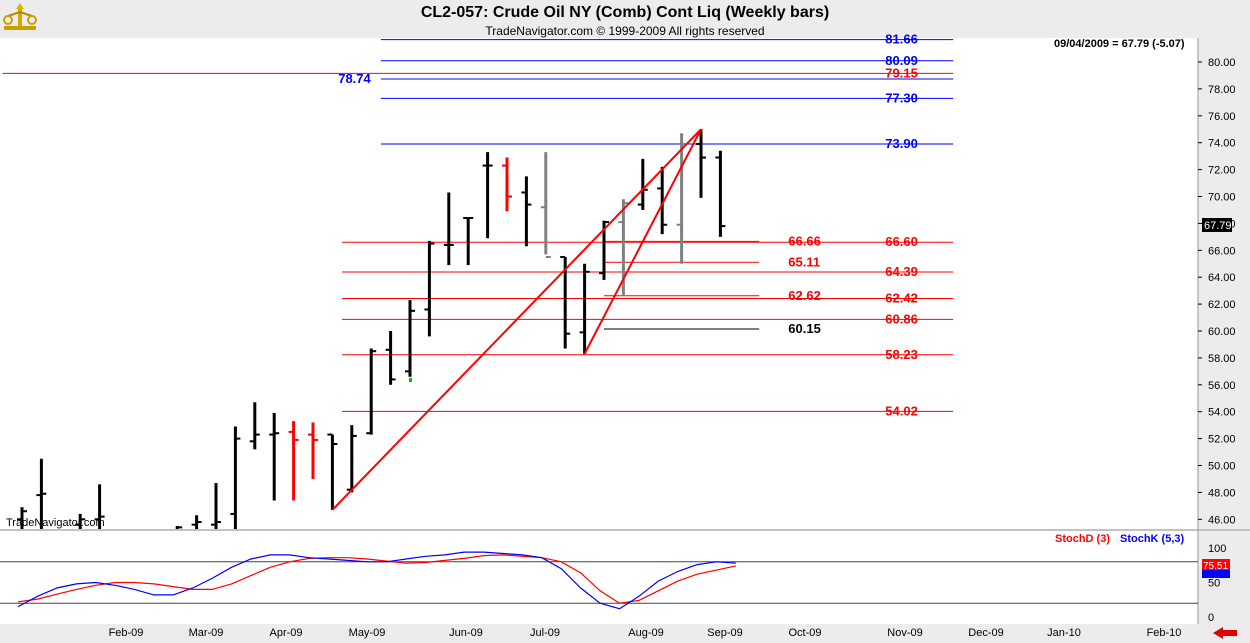 The width and height of the screenshot is (1250, 643). I want to click on price-tick-label: 52.00, so click(1222, 440).